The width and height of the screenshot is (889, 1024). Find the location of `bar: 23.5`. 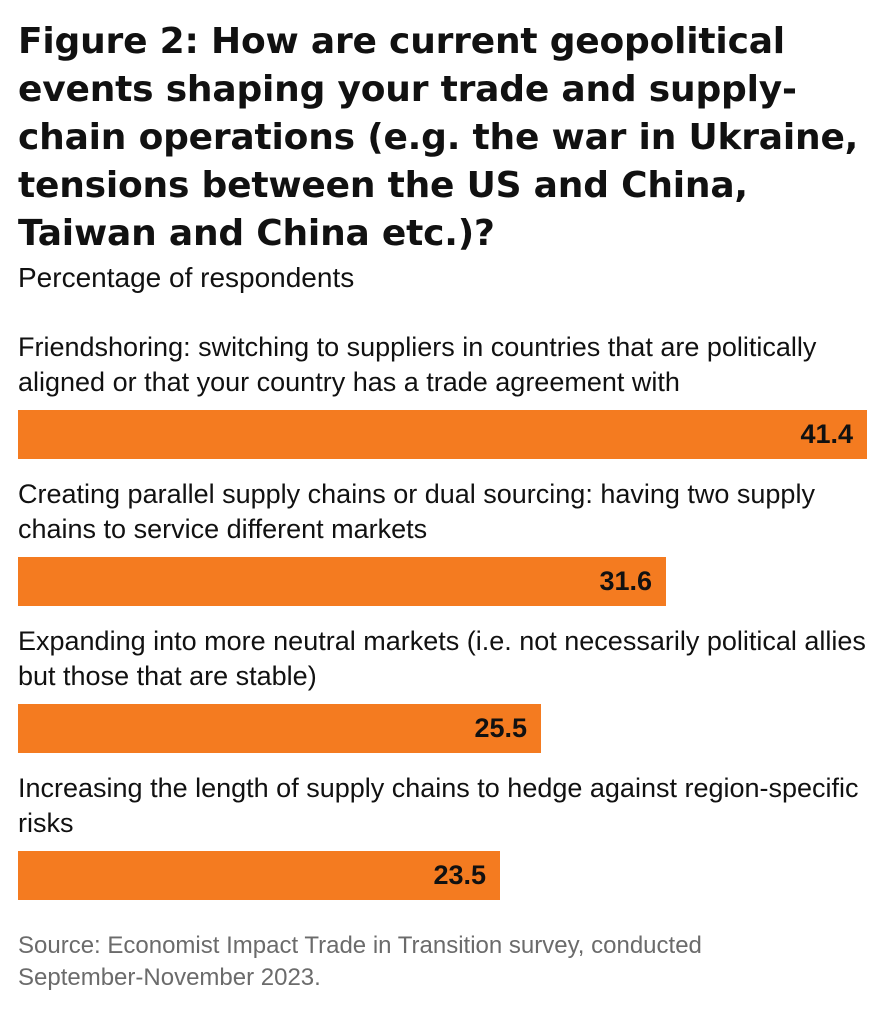

bar: 23.5 is located at coordinates (259, 875).